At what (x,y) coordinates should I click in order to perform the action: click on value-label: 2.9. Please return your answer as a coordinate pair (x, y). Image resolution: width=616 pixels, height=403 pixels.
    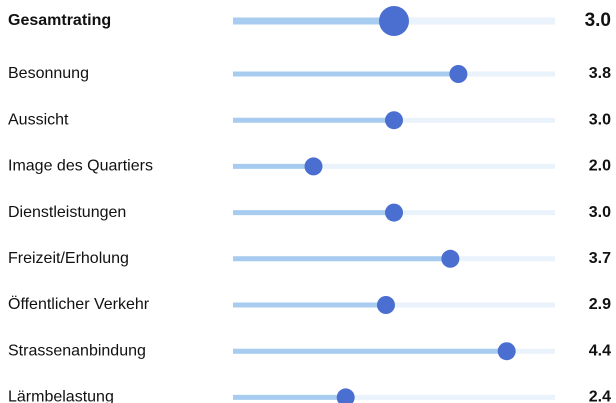
    Looking at the image, I should click on (600, 304).